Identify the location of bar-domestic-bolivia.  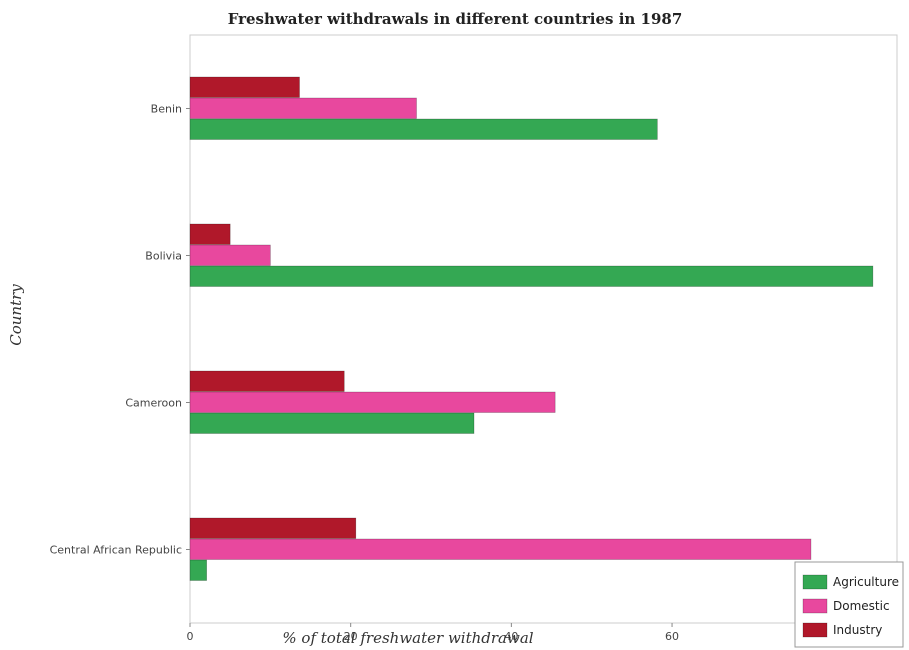
(230, 255).